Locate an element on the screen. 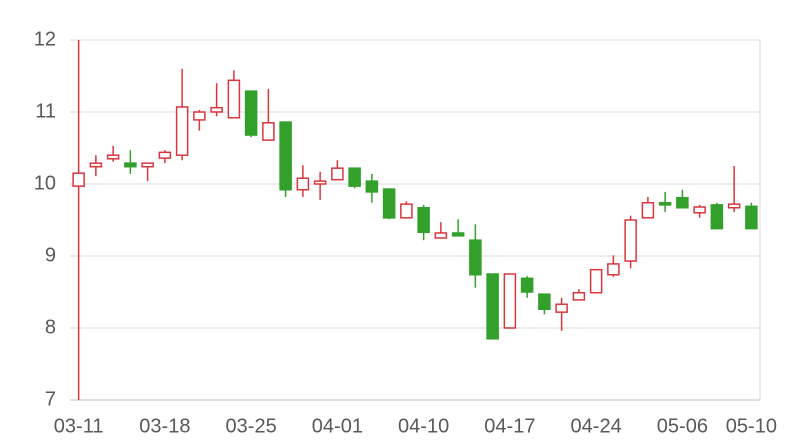 The height and width of the screenshot is (445, 800). y-tick-label: 12 is located at coordinates (45, 39).